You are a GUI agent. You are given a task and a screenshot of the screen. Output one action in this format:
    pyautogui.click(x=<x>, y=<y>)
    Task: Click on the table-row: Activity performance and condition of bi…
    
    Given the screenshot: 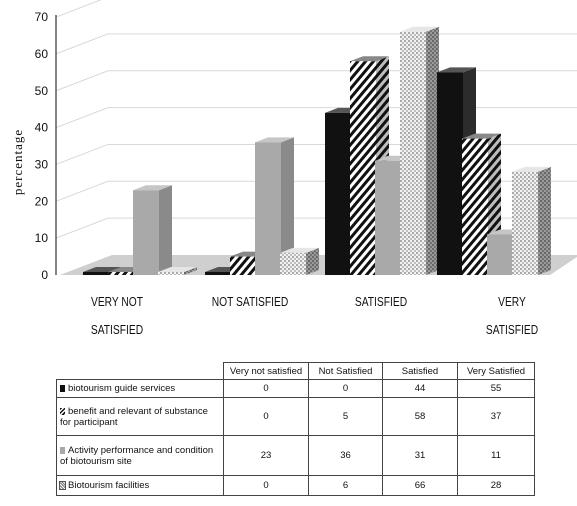 What is the action you would take?
    pyautogui.click(x=295, y=455)
    